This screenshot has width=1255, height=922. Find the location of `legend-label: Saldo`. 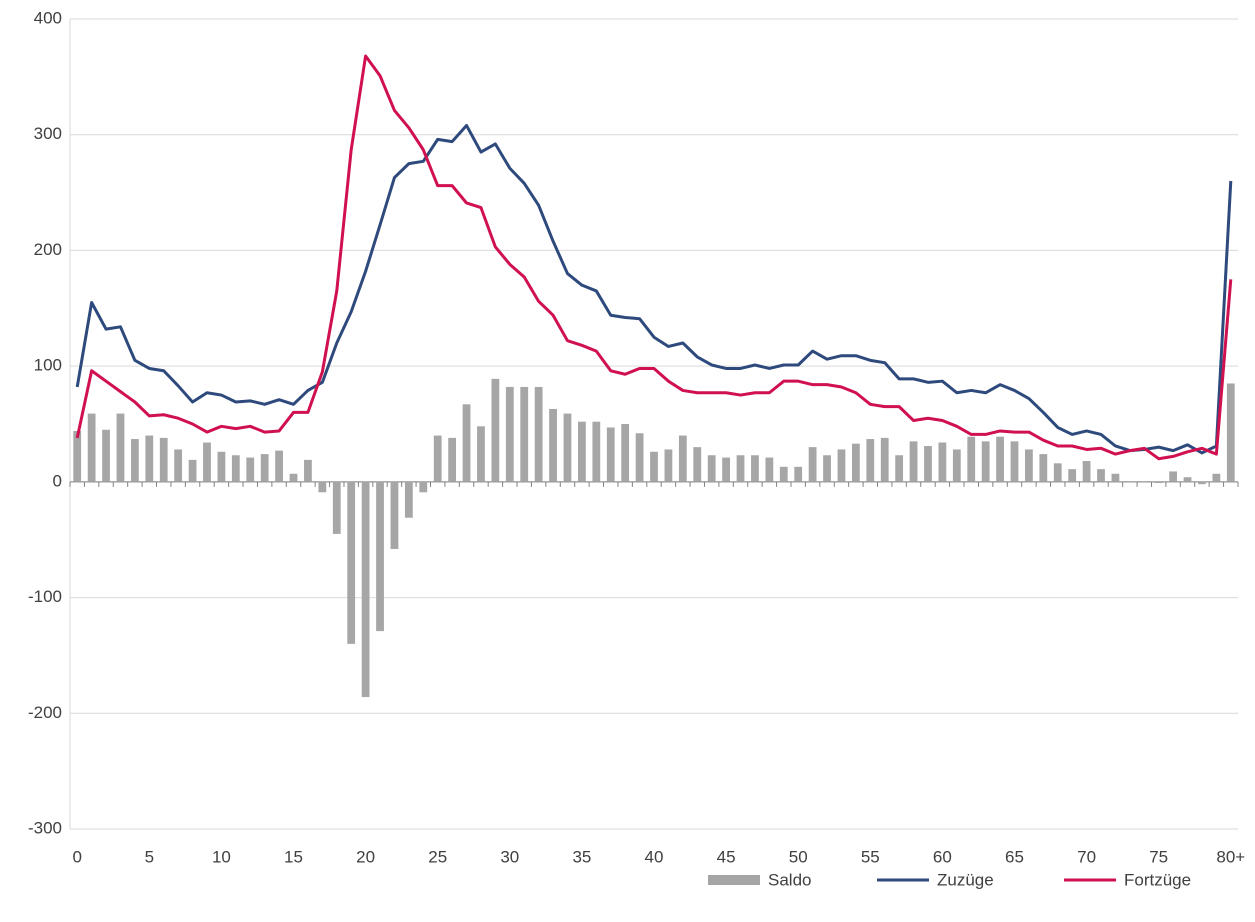

legend-label: Saldo is located at coordinates (789, 879).